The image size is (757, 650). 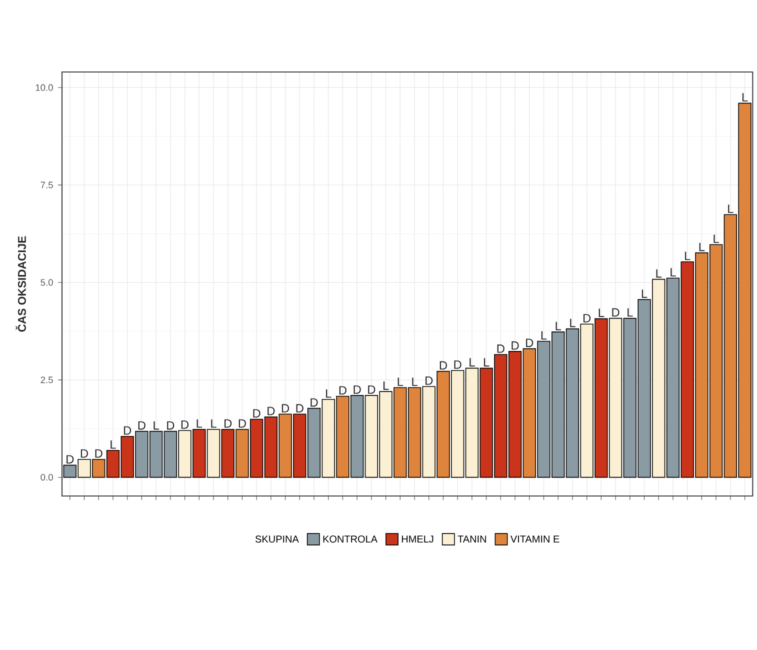 What do you see at coordinates (472, 539) in the screenshot?
I see `legend-label: TANIN` at bounding box center [472, 539].